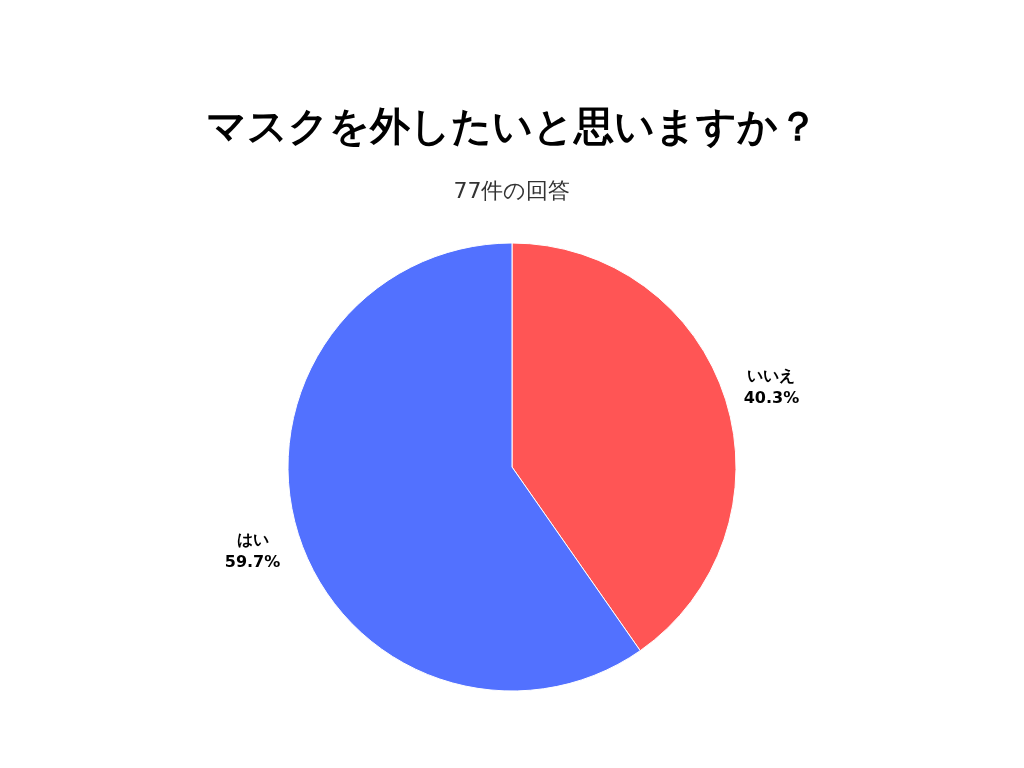 Image resolution: width=1024 pixels, height=768 pixels. Describe the element at coordinates (252, 539) in the screenshot. I see `slice-label: はい` at that location.